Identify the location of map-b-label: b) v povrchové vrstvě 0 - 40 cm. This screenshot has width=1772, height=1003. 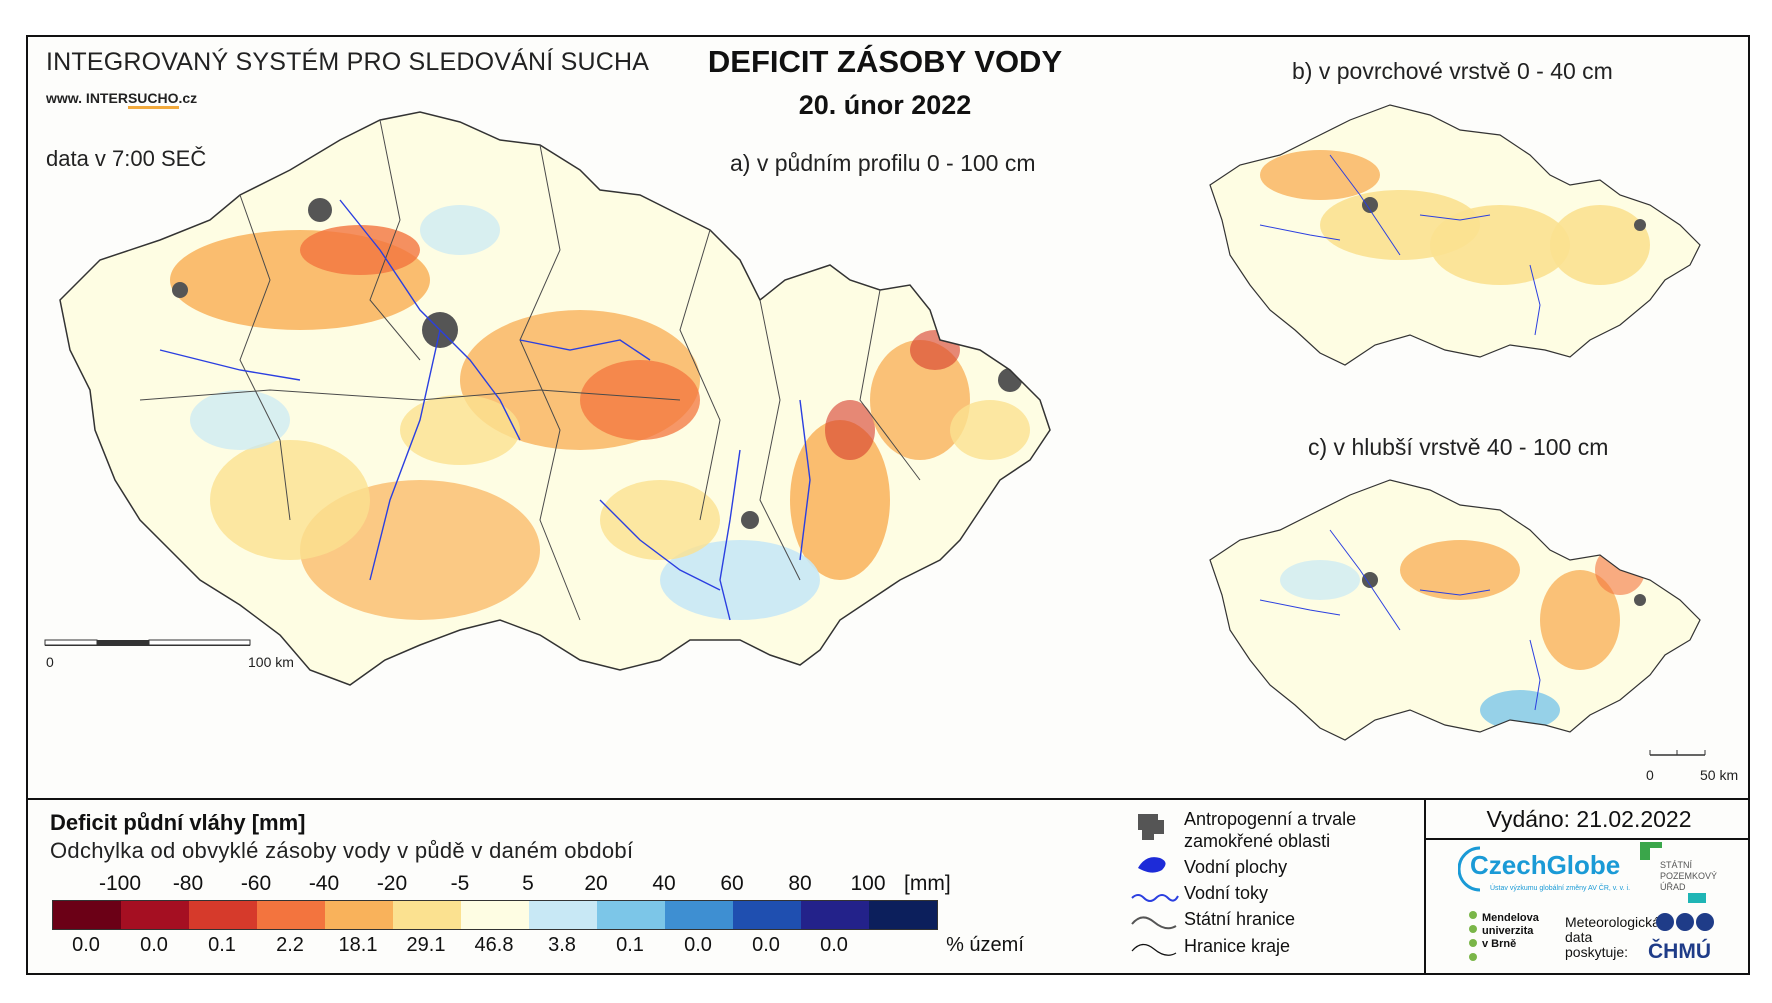
(1452, 71).